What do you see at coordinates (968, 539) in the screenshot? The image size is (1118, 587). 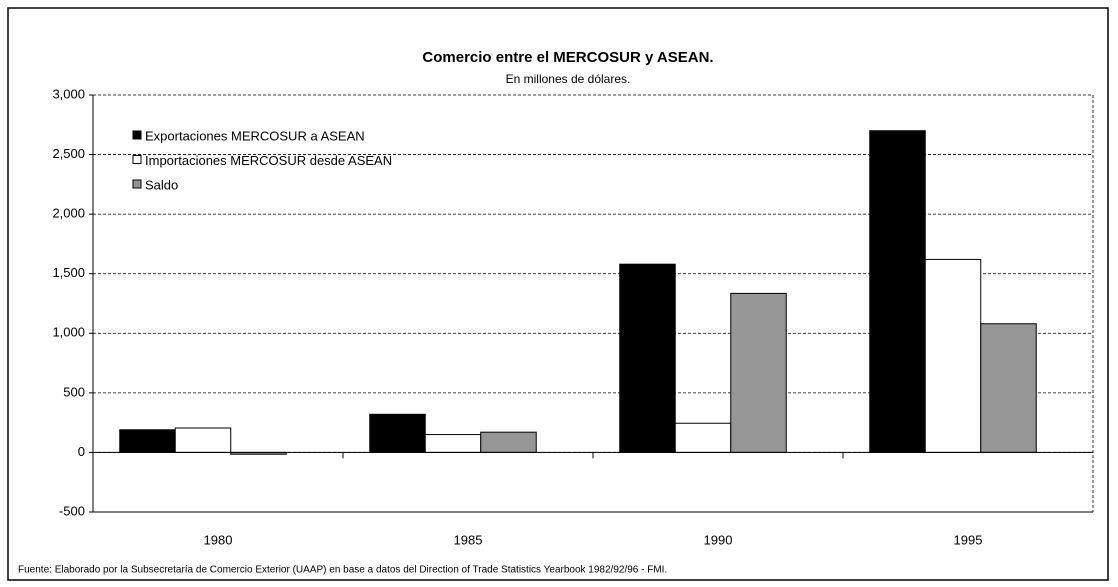 I see `x-tick-label: 1995` at bounding box center [968, 539].